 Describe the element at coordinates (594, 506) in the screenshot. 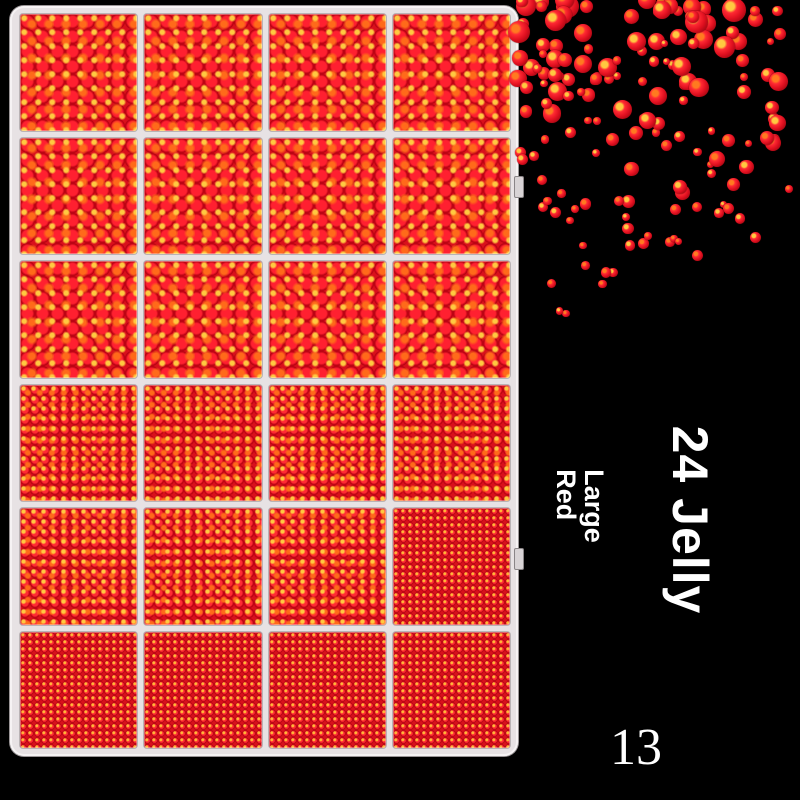

I see `subtitle-size: Large` at that location.